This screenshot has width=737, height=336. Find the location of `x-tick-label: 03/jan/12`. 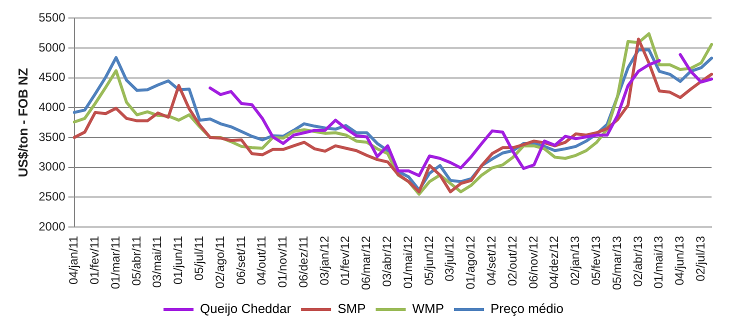

x-tick-label: 03/jan/12 is located at coordinates (324, 261).